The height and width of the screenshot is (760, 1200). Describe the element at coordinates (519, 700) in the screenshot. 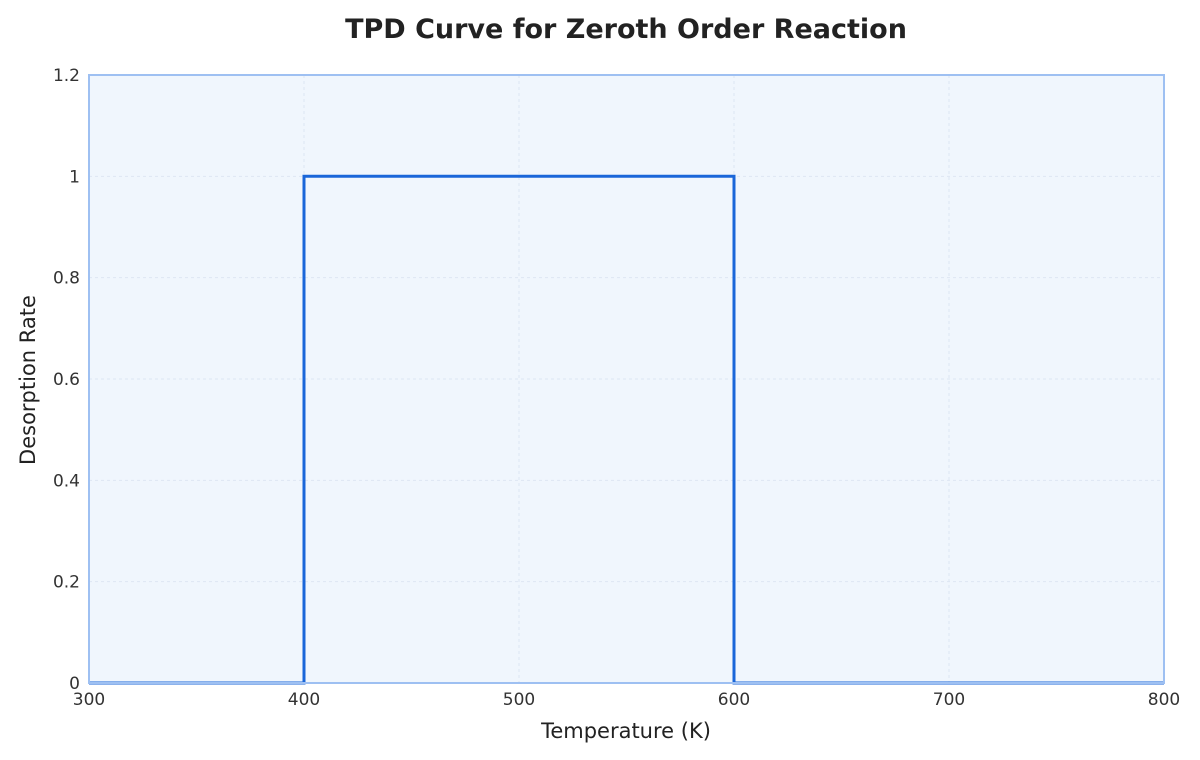

I see `x-tick-label: 500` at that location.